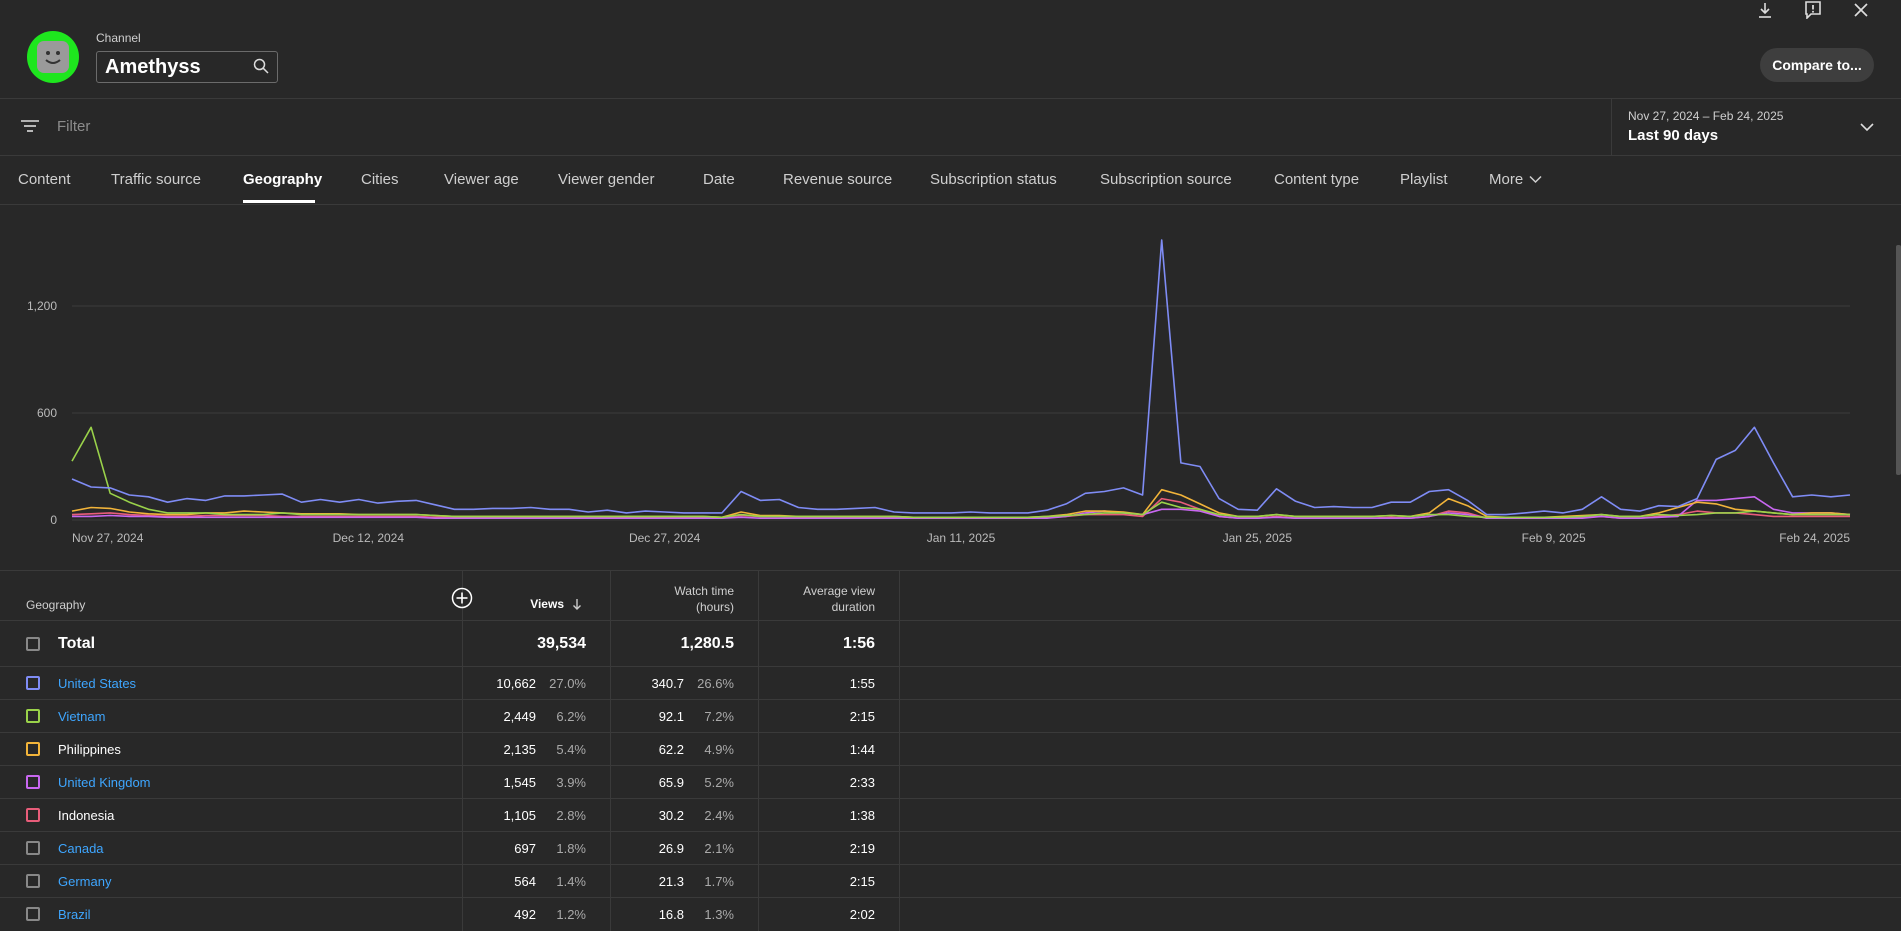 The height and width of the screenshot is (931, 1901). Describe the element at coordinates (462, 600) in the screenshot. I see `add-column-icon` at that location.